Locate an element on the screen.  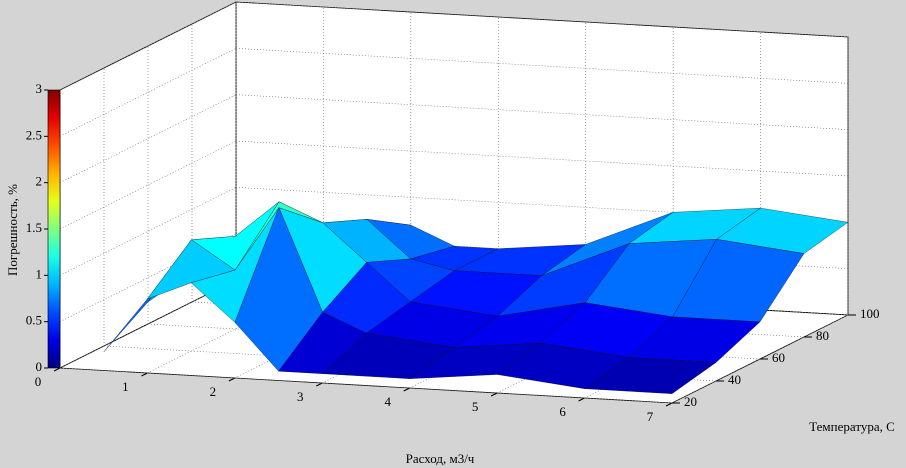
y-tick-label: 80 is located at coordinates (822, 335).